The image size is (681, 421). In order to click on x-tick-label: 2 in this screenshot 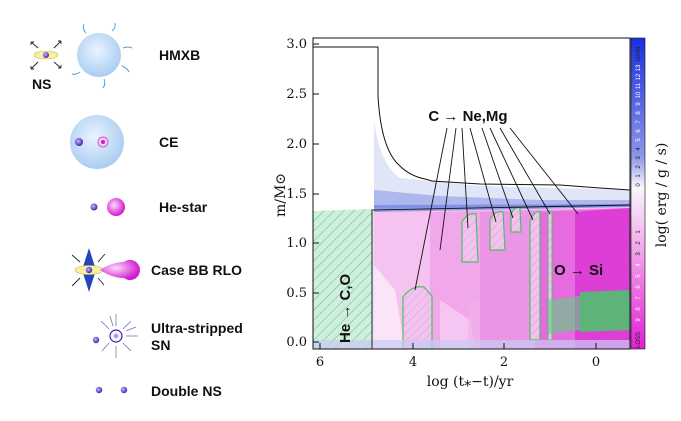, I will do `click(504, 362)`.